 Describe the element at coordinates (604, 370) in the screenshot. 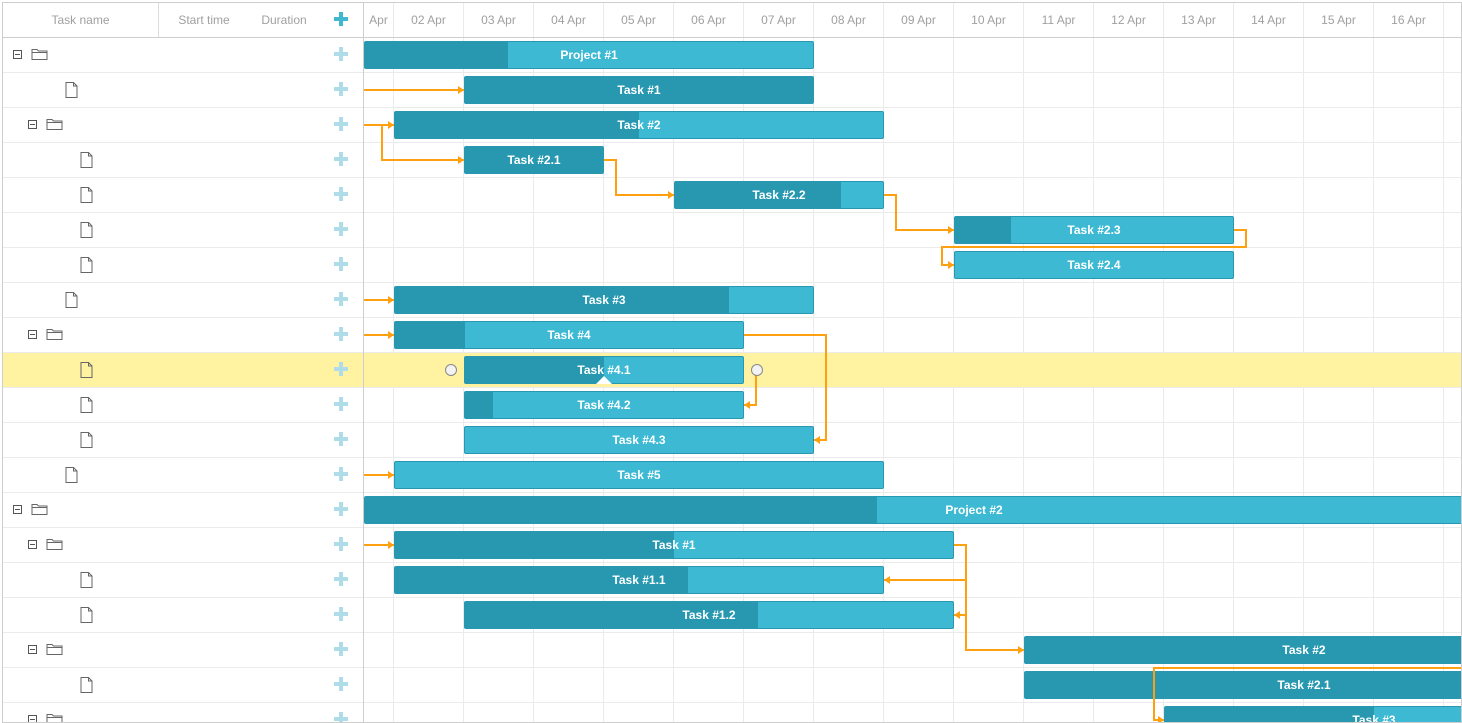

I see `task-bar-label: Task #4.1` at that location.